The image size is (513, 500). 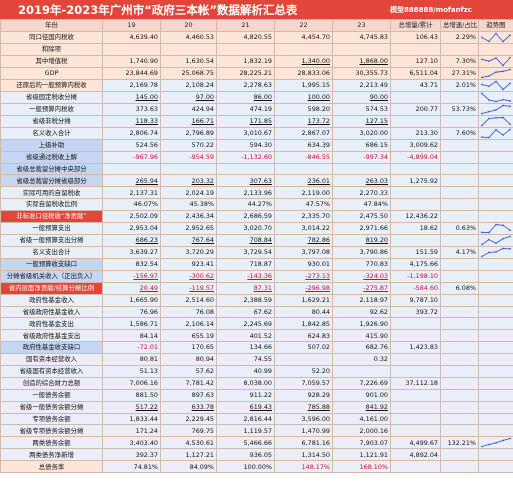 I want to click on total-cell: -1,198.10, so click(x=415, y=276).